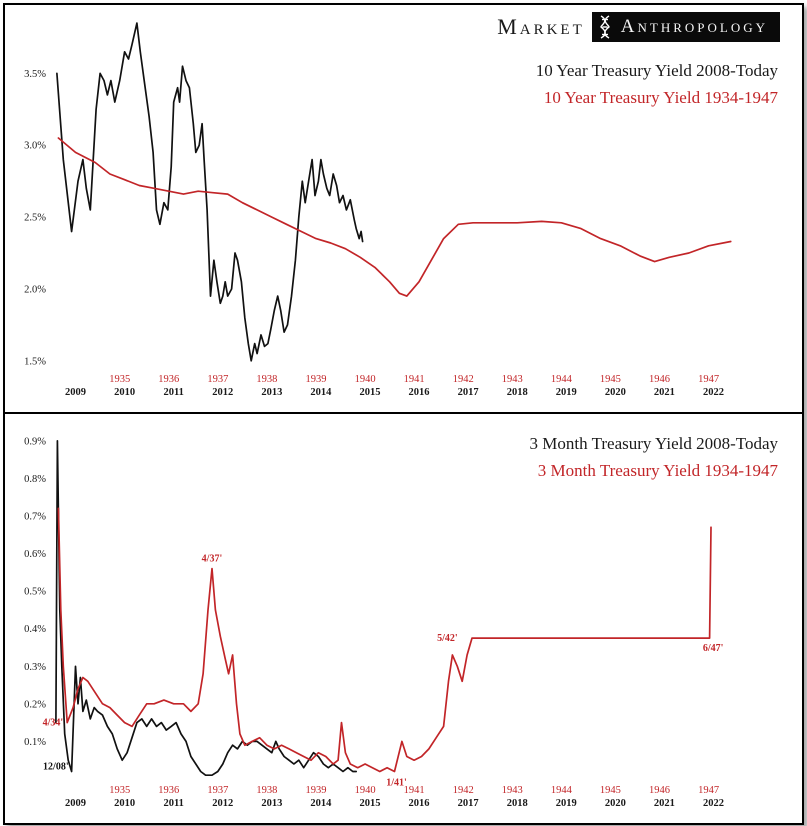  I want to click on y-axis-tick-label: 0.2%, so click(35, 704).